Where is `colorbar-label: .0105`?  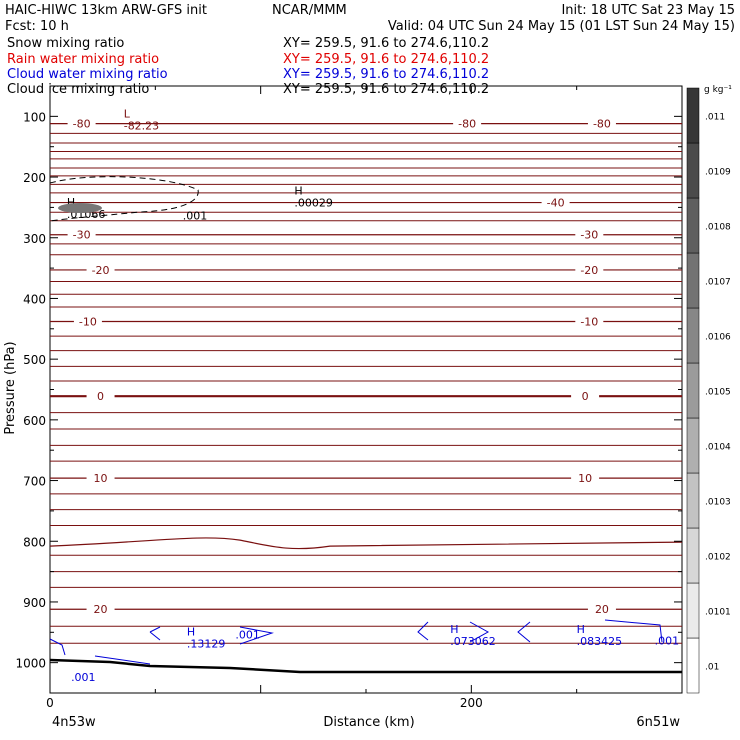
colorbar-label: .0105 is located at coordinates (718, 393).